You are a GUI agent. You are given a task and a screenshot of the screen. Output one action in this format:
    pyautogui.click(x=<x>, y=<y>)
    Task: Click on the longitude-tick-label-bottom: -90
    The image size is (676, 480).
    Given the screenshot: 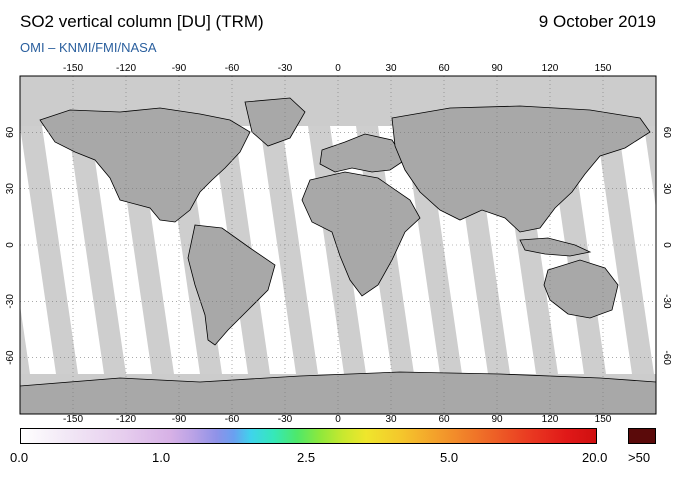 What is the action you would take?
    pyautogui.click(x=179, y=418)
    